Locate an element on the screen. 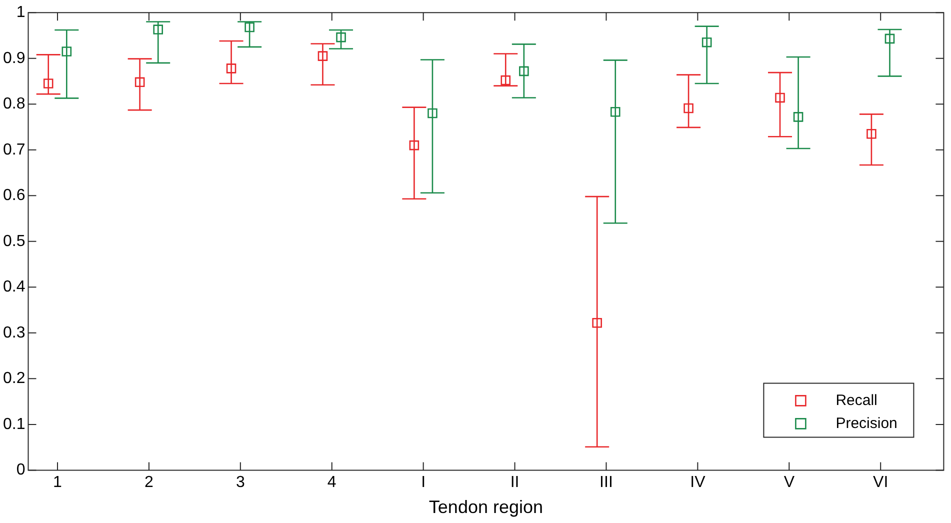 The width and height of the screenshot is (951, 523). y-tick-label: 0.2 is located at coordinates (14, 379).